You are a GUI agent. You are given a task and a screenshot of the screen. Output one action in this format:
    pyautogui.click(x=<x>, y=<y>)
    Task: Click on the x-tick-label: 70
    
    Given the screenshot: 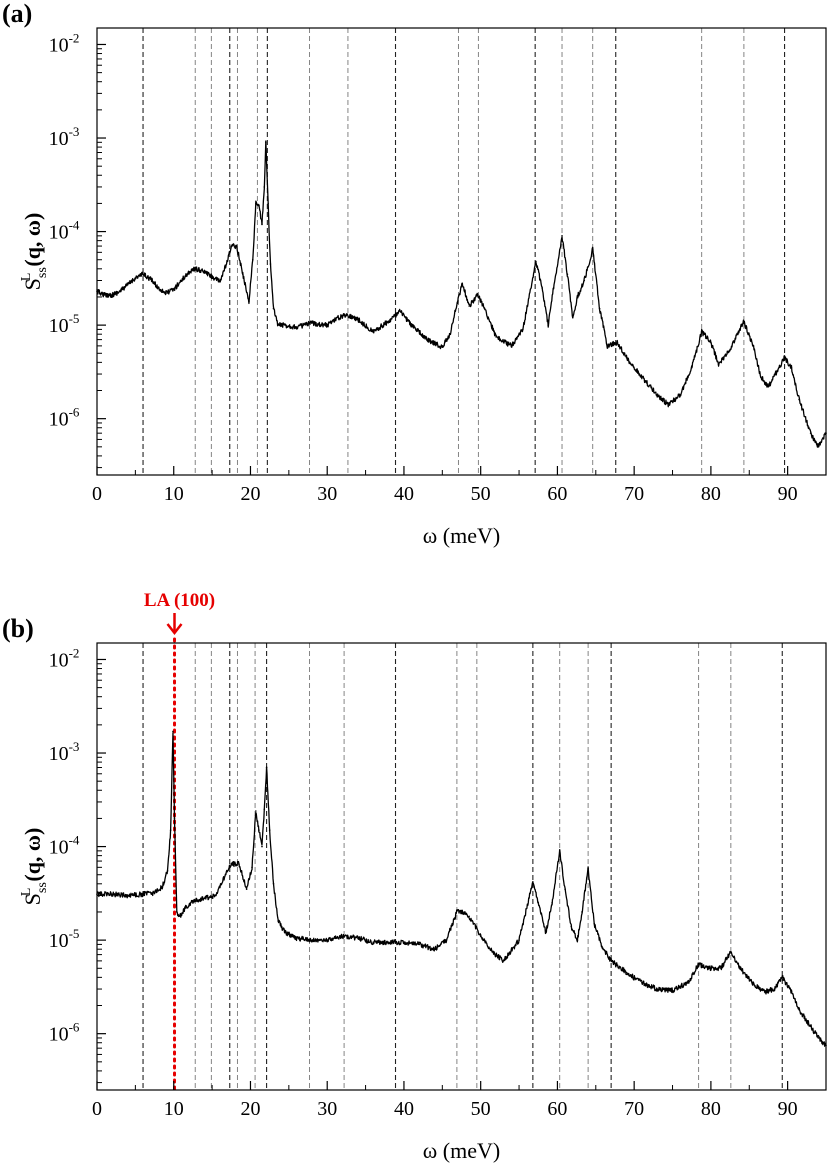 What is the action you would take?
    pyautogui.click(x=634, y=1109)
    